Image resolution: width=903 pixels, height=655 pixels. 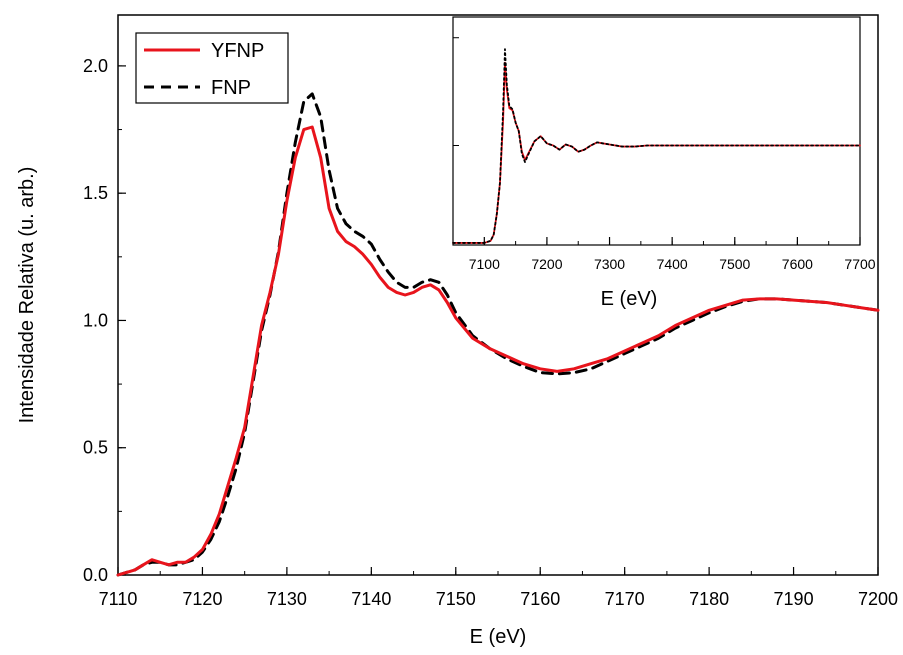 I want to click on x-tick-label: 7120, so click(x=202, y=599).